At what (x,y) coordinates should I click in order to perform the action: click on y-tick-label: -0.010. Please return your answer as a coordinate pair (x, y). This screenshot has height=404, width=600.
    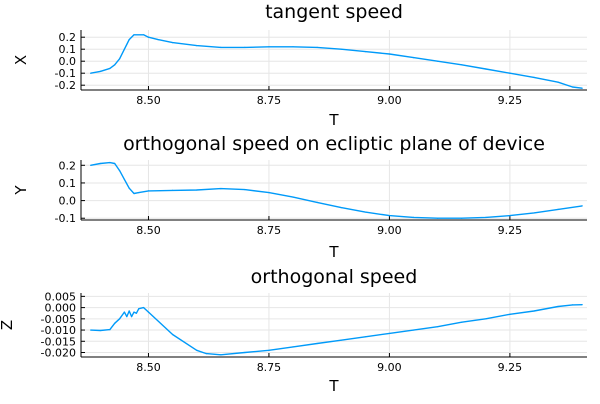
    Looking at the image, I should click on (58, 330).